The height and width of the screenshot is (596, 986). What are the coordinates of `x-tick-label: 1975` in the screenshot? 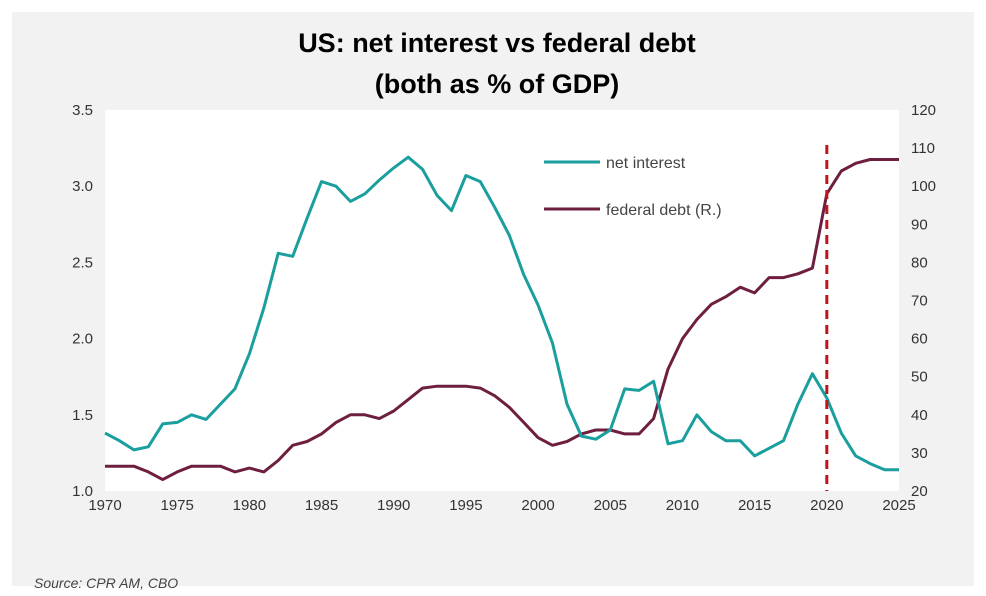 It's located at (176, 505).